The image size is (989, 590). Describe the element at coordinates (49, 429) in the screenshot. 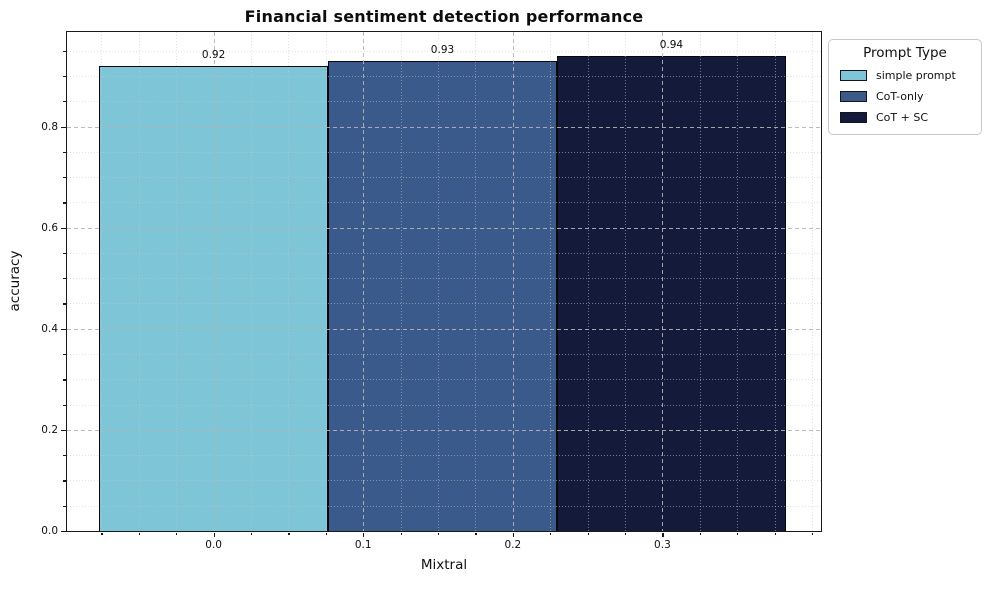

I see `y-tick-label: 0.2` at that location.